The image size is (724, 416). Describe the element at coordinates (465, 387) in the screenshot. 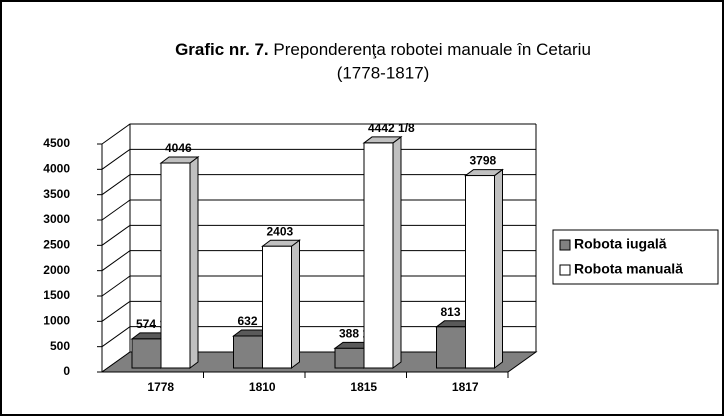

I see `x-tick-label: 1817` at that location.